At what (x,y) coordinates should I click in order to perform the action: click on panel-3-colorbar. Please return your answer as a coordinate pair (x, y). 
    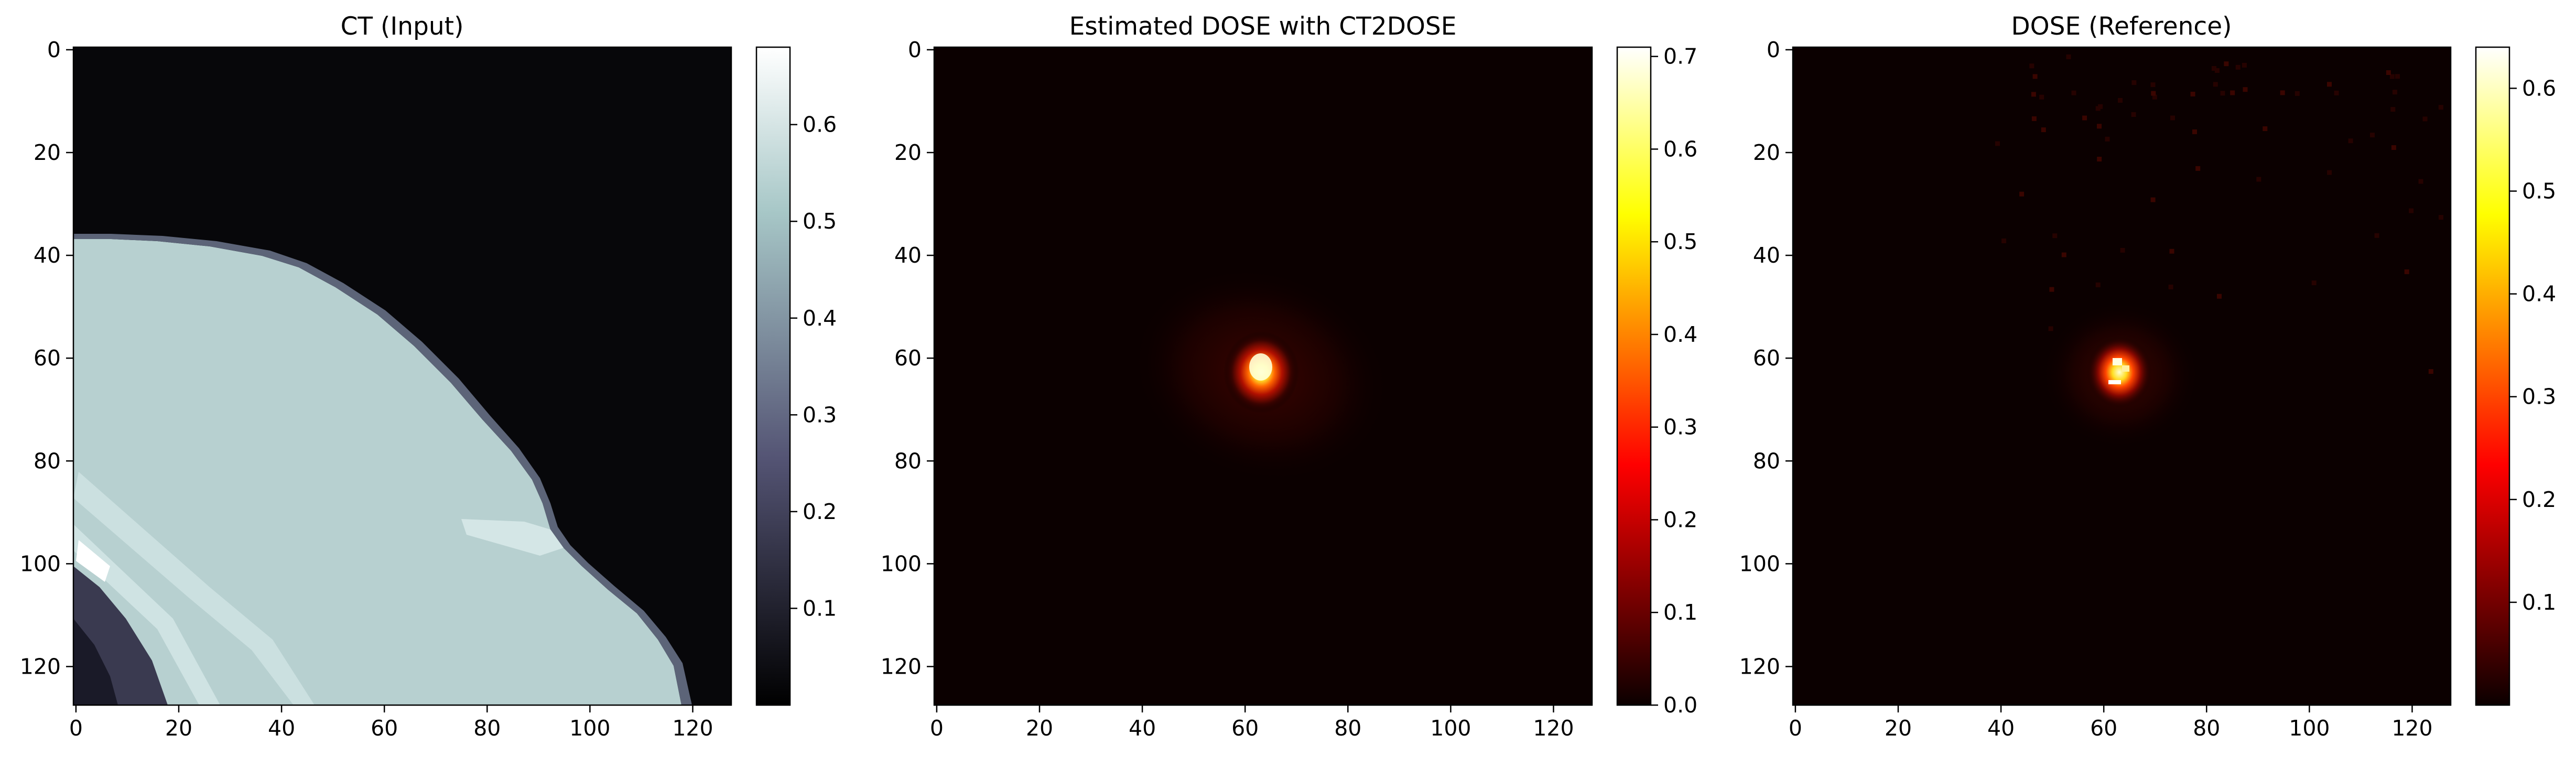
    Looking at the image, I should click on (2492, 376).